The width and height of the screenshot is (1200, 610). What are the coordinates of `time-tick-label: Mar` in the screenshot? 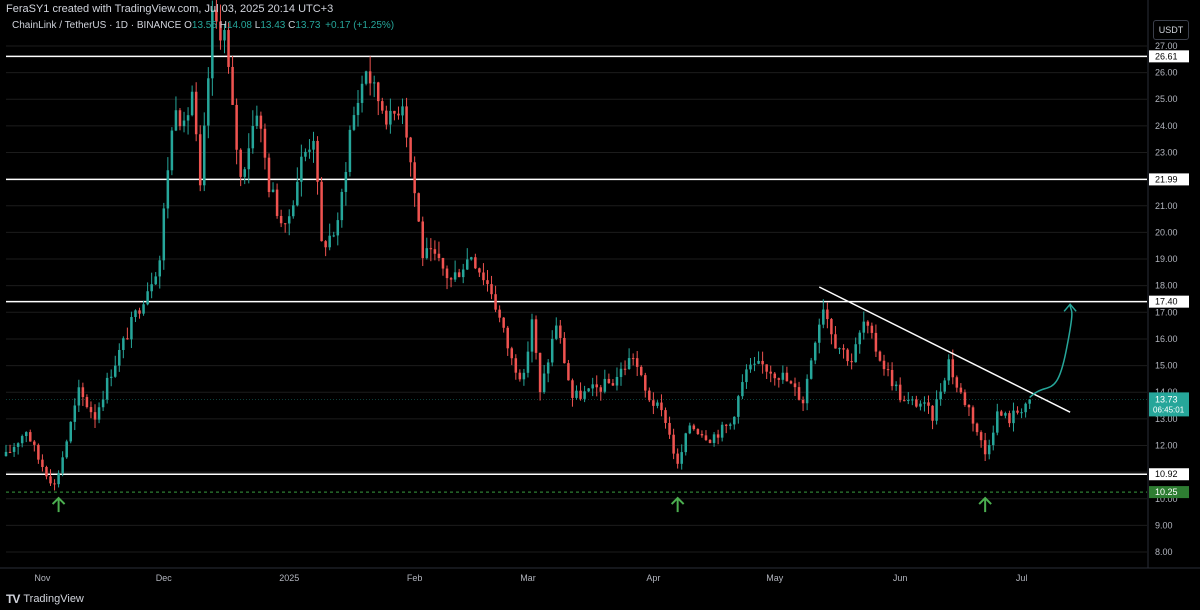 It's located at (528, 578).